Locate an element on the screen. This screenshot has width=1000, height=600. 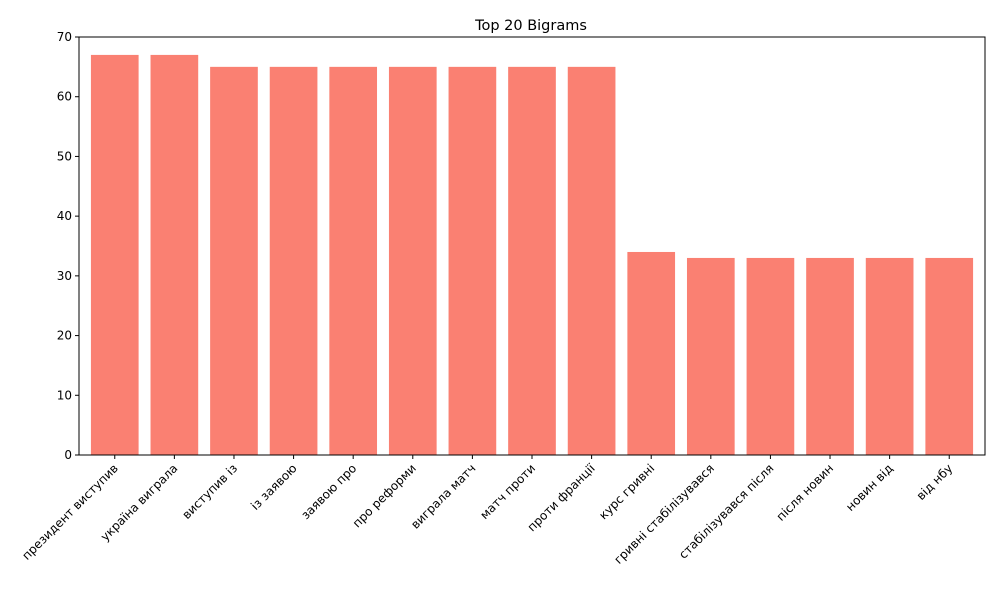
x-tick-label: від нбу is located at coordinates (935, 482).